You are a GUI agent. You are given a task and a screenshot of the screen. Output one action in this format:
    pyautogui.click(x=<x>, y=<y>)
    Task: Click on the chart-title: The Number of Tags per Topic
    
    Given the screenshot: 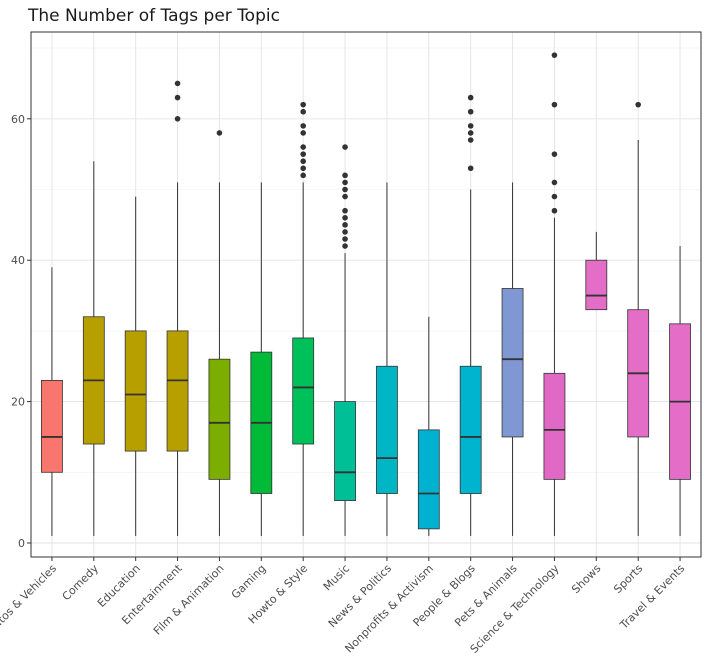 What is the action you would take?
    pyautogui.click(x=154, y=16)
    